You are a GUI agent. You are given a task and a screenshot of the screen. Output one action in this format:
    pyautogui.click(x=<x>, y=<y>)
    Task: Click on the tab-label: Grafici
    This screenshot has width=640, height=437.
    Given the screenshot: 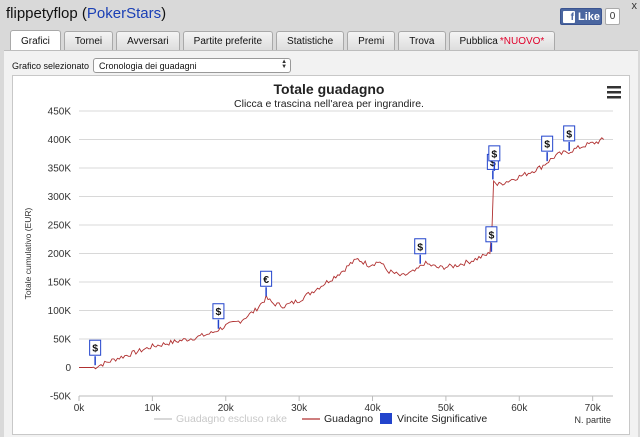 What is the action you would take?
    pyautogui.click(x=35, y=41)
    